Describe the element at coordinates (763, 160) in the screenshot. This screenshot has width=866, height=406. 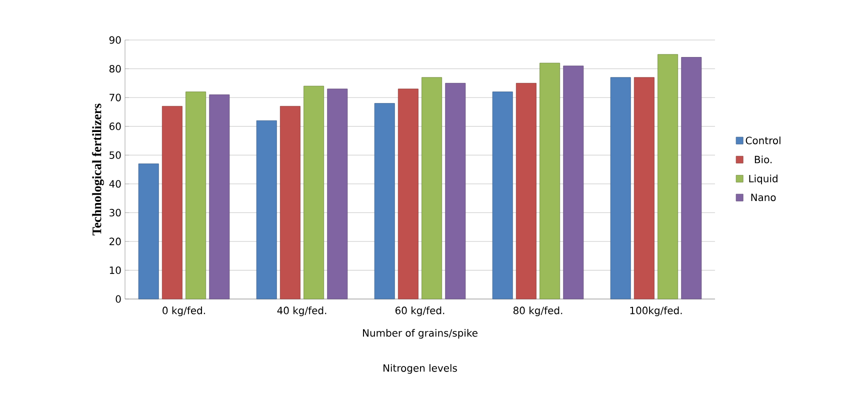
I see `legend-label: Bio.` at that location.